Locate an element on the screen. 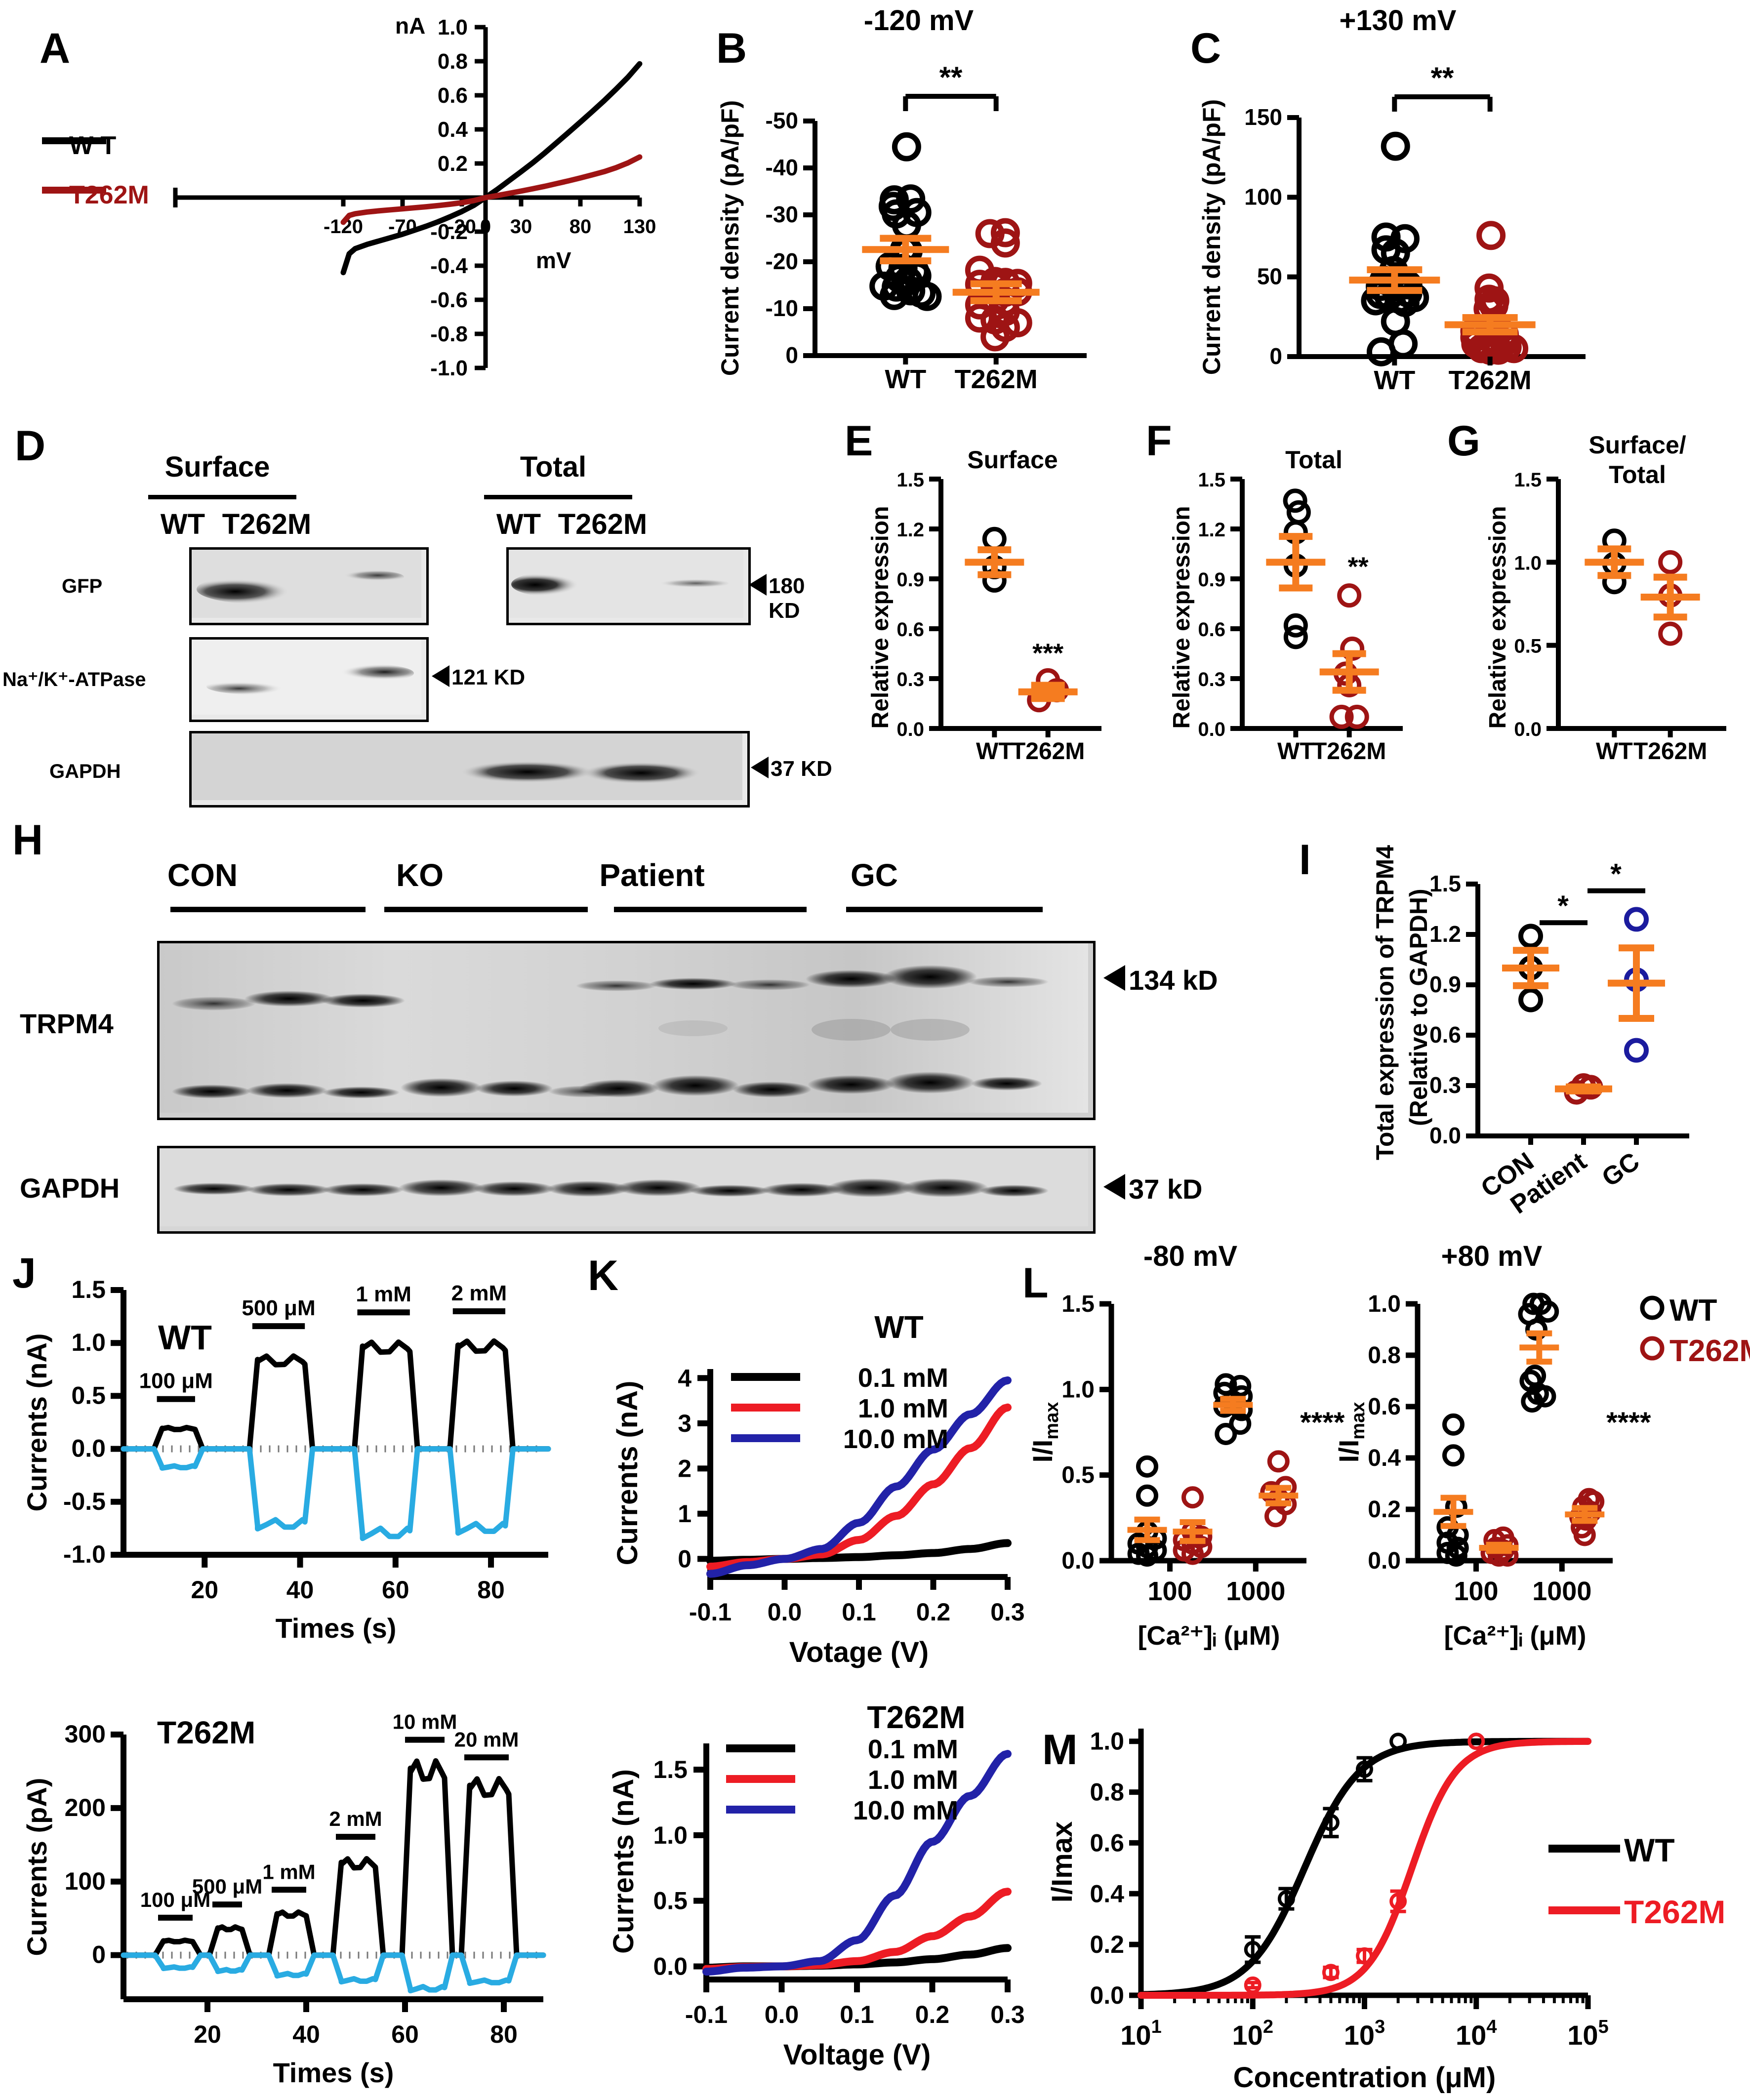 Image resolution: width=1750 pixels, height=2100 pixels. svg-text: [Ca²⁺]ᵢ (μM) is located at coordinates (1515, 1636).